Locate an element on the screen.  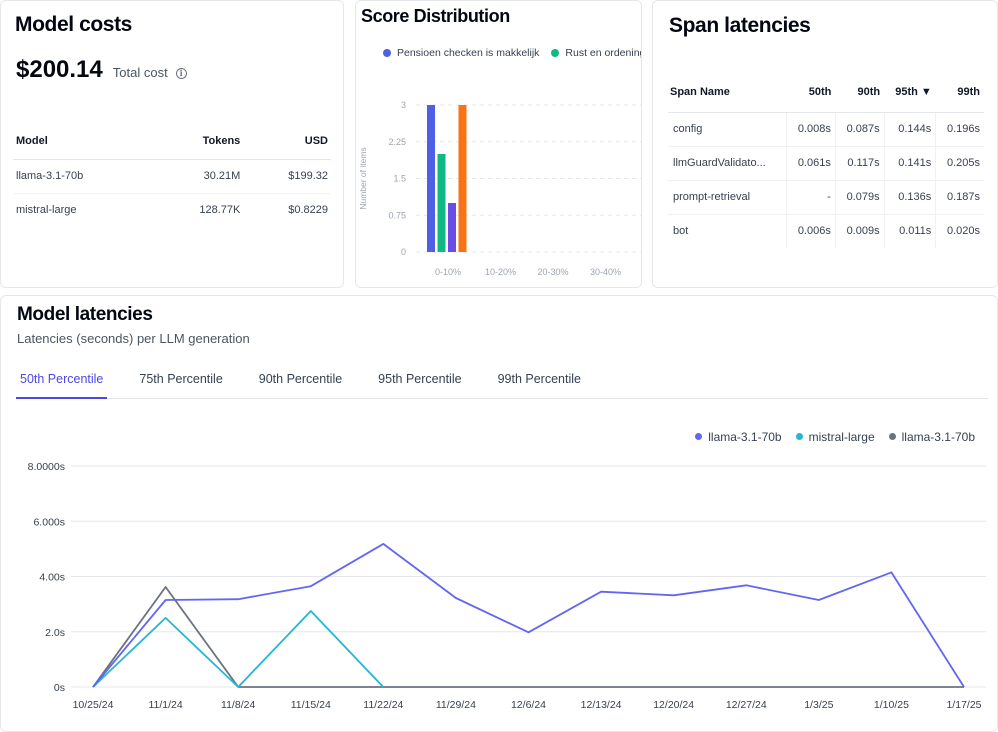
span-name-cell: bot is located at coordinates (728, 231).